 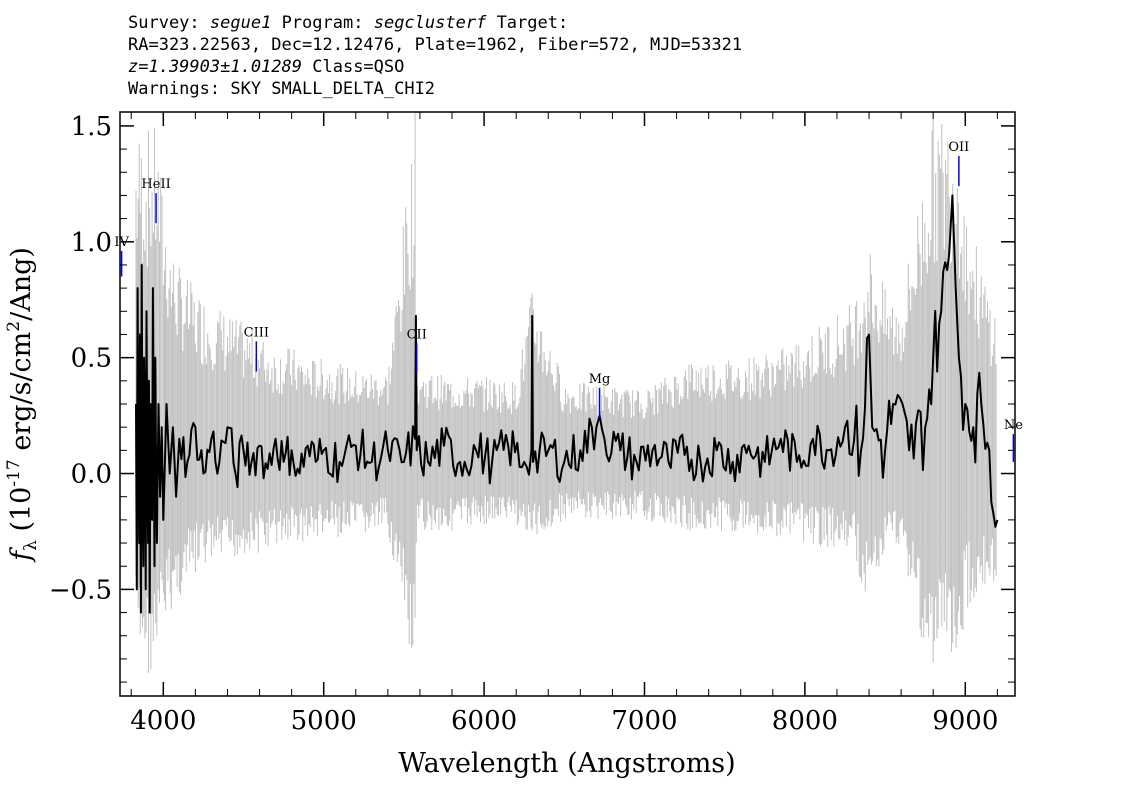 I want to click on line-label-4: Mg, so click(x=600, y=379).